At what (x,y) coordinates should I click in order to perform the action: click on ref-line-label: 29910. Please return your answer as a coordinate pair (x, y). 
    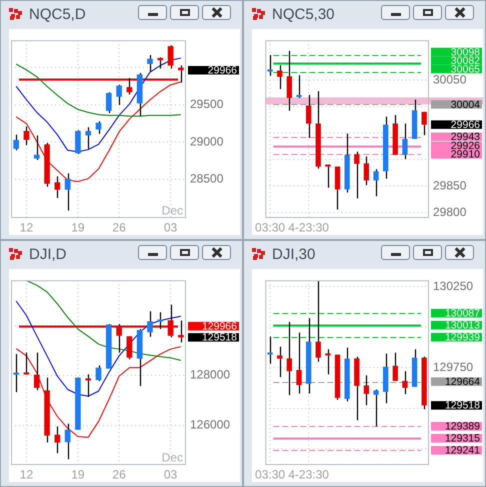
    Looking at the image, I should click on (465, 154).